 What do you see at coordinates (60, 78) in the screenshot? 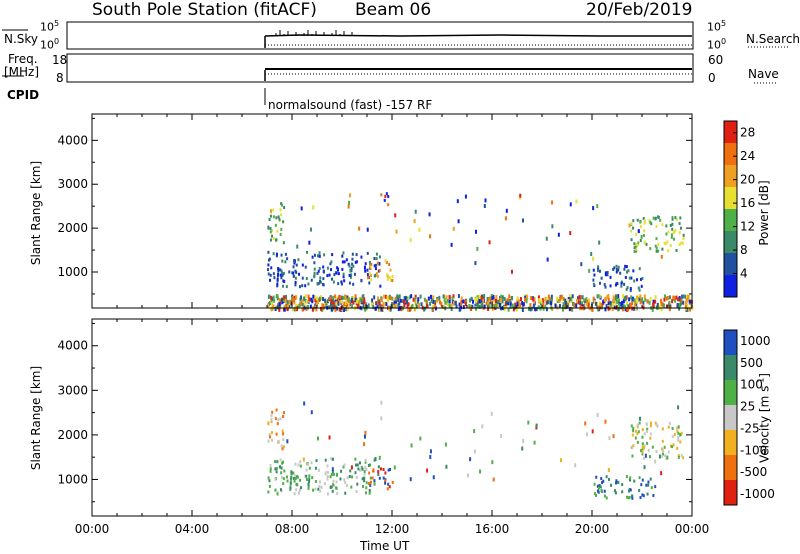
I see `freq-tick-bottom: 8` at bounding box center [60, 78].